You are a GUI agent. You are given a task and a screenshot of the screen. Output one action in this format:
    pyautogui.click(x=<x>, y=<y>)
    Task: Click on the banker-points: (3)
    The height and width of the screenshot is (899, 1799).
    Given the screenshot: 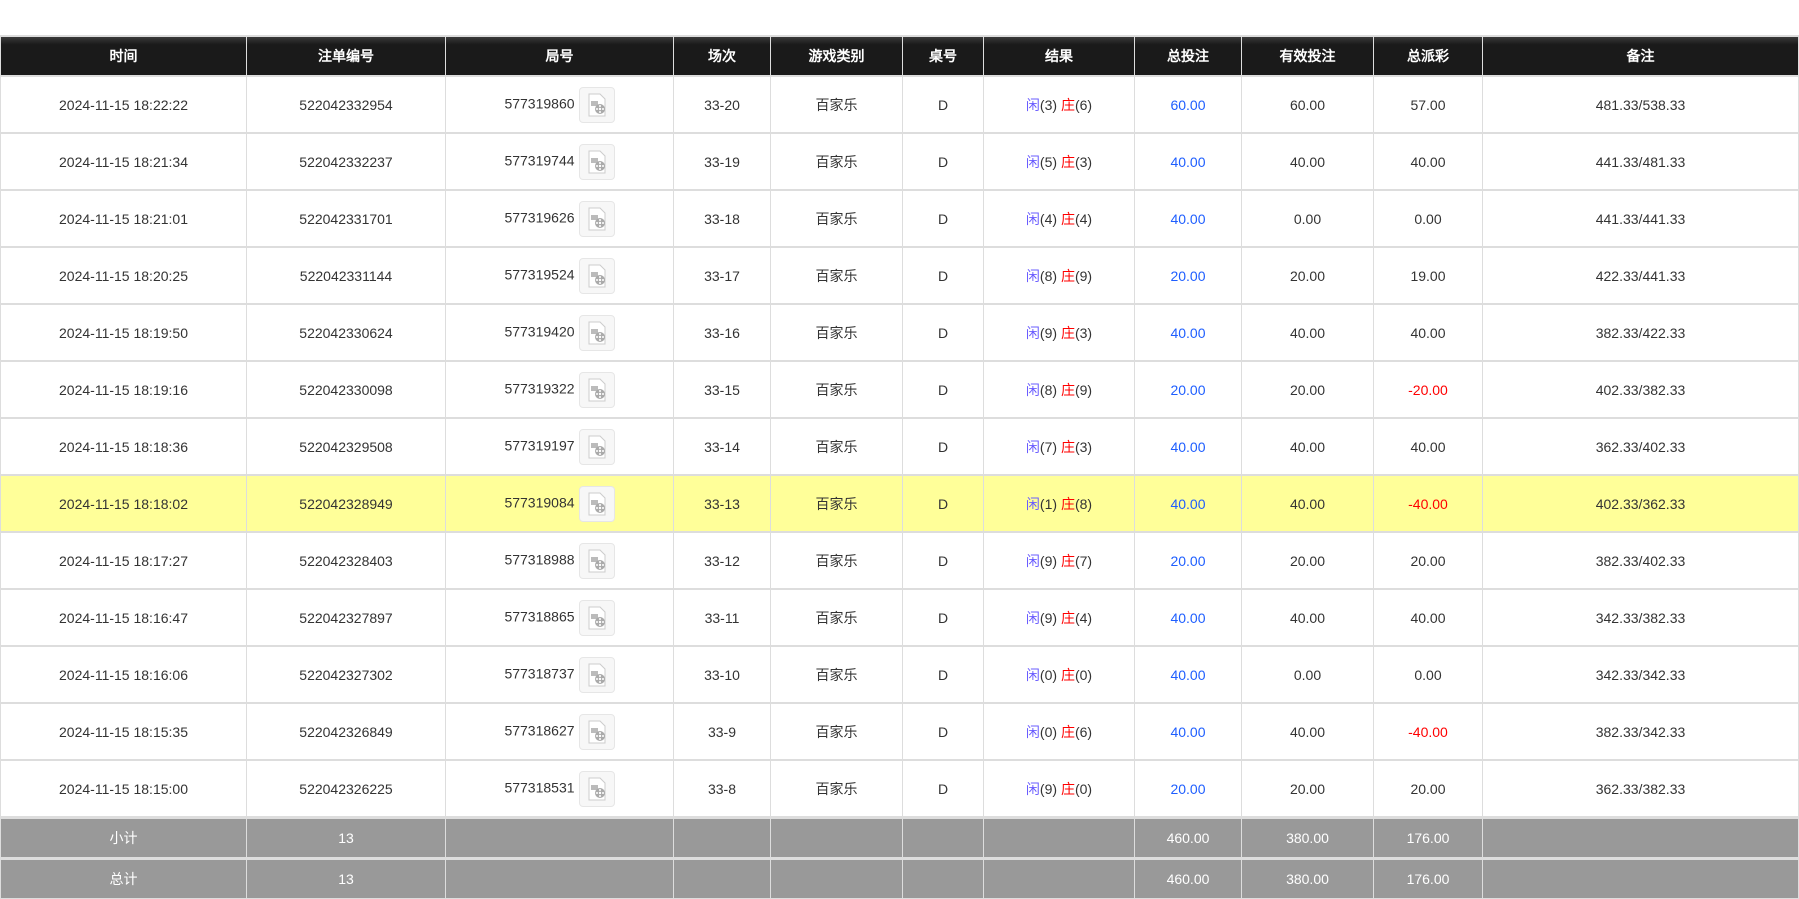 What is the action you would take?
    pyautogui.click(x=1083, y=161)
    